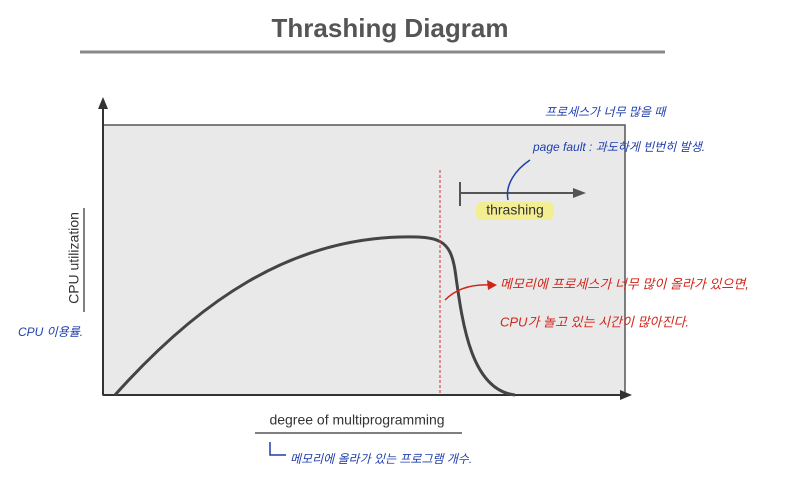  Describe the element at coordinates (606, 112) in the screenshot. I see `handwritten-note: 프로세스가 너무 많을 때` at that location.